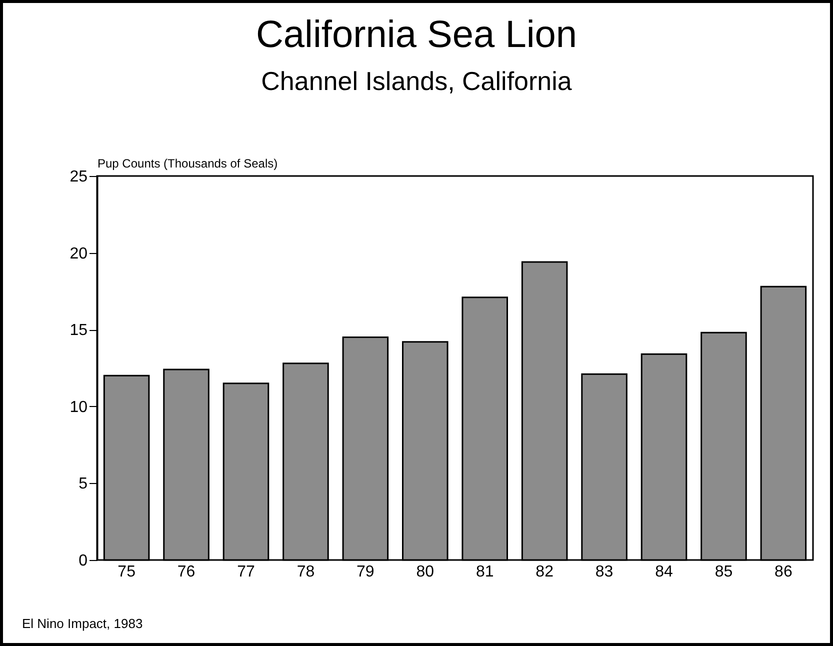  Describe the element at coordinates (188, 163) in the screenshot. I see `y-axis-title: Pup Counts (Thousands of Seals)` at that location.